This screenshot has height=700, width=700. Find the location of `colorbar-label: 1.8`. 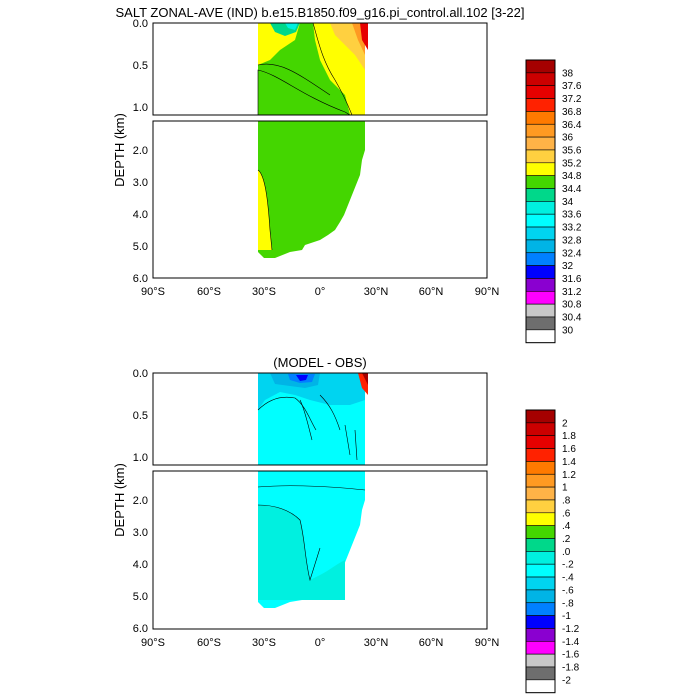

colorbar-label: 1.8 is located at coordinates (569, 436).